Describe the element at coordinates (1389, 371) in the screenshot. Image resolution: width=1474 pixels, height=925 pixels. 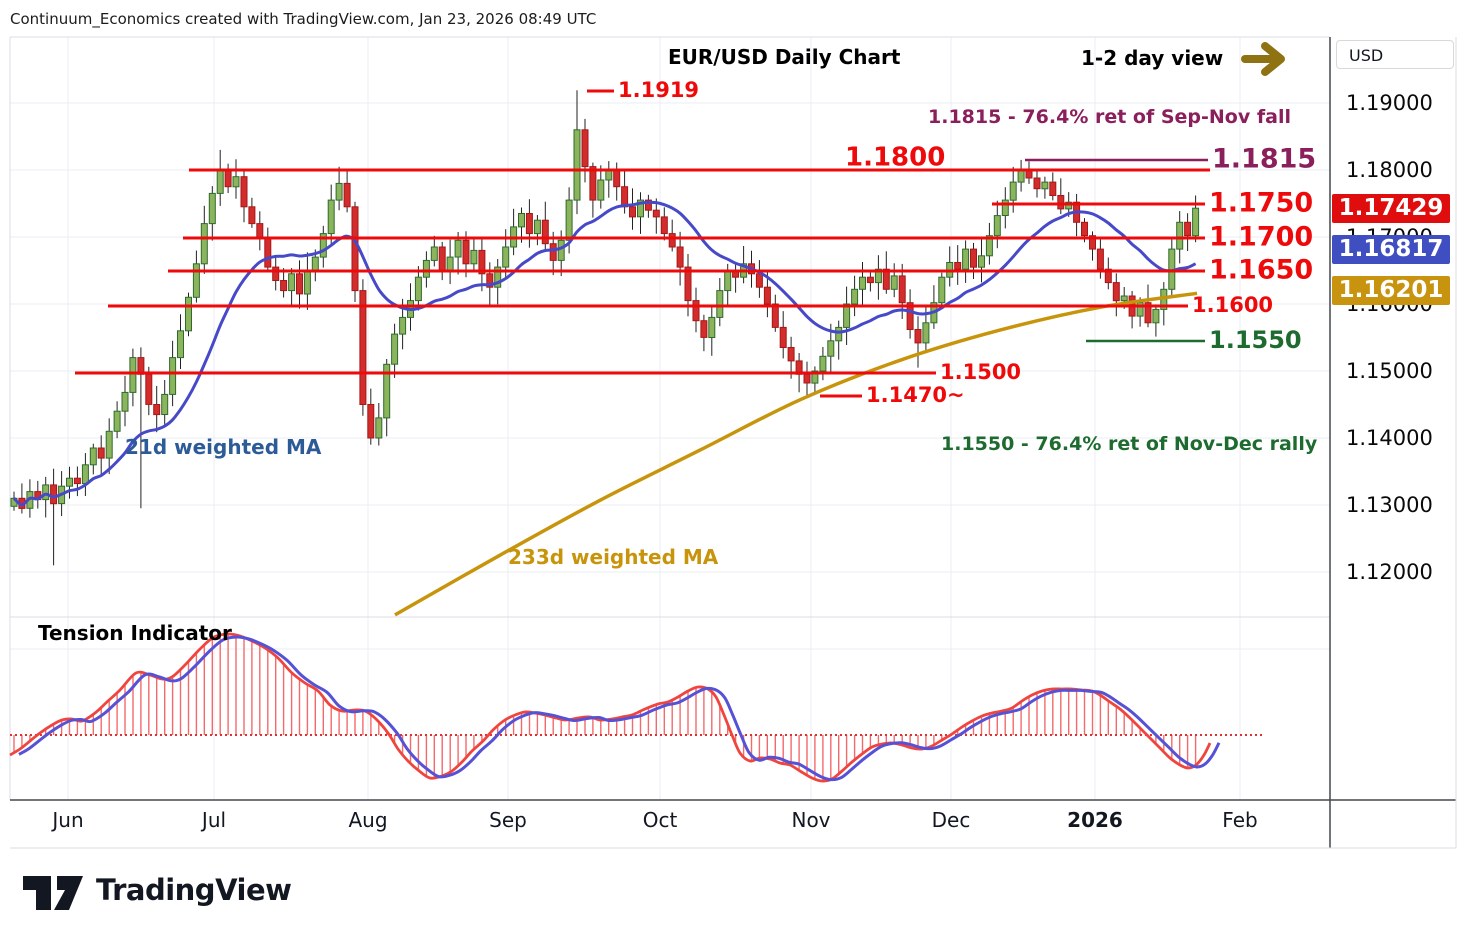
I see `price-tick-1.15000: 1.15000` at that location.